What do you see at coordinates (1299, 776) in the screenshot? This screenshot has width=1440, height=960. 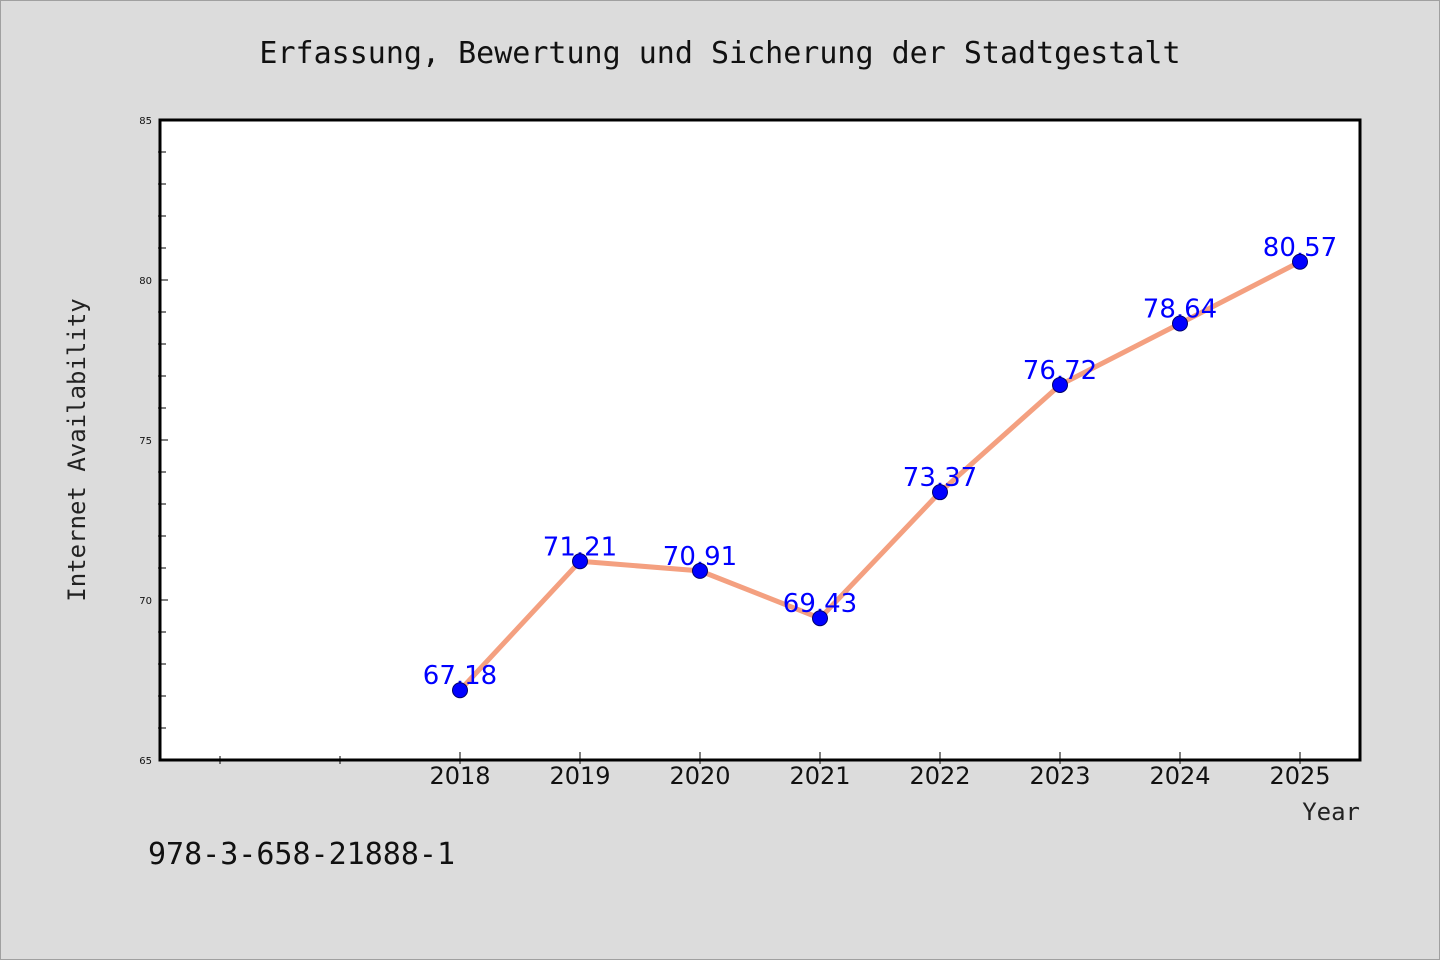 I see `x-tick-label: 2025` at bounding box center [1299, 776].